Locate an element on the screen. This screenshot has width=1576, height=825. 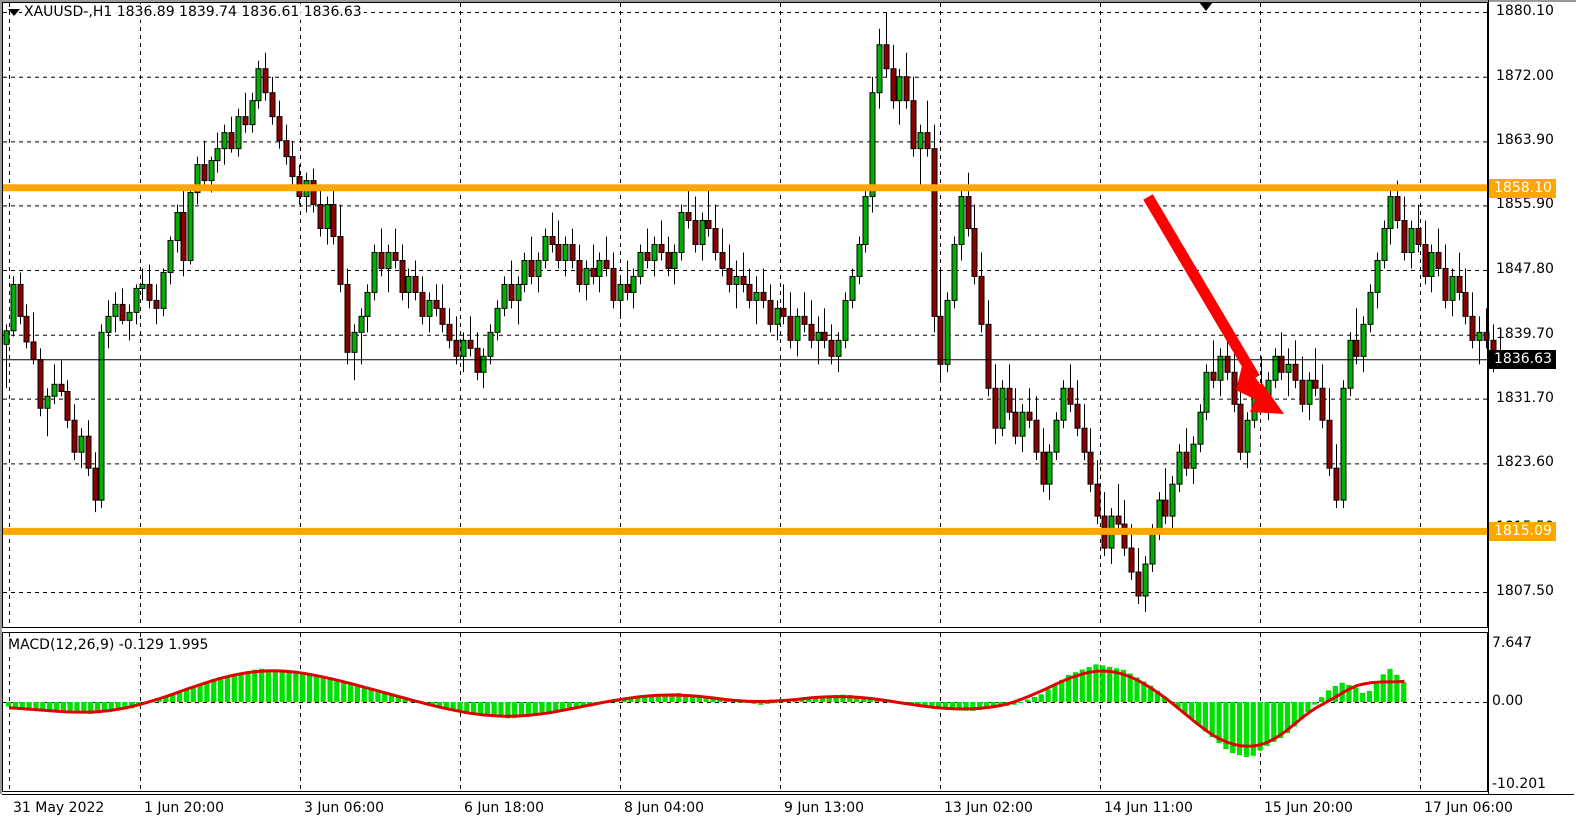
price-axis-tick-label: 1839.70 is located at coordinates (1525, 333).